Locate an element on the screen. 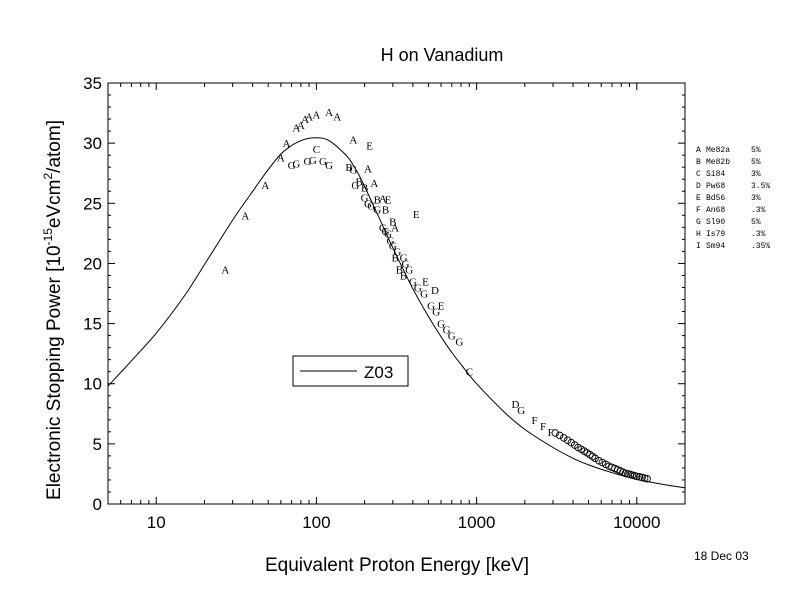 The width and height of the screenshot is (800, 600). y-axis-label-post: /atom] is located at coordinates (54, 146).